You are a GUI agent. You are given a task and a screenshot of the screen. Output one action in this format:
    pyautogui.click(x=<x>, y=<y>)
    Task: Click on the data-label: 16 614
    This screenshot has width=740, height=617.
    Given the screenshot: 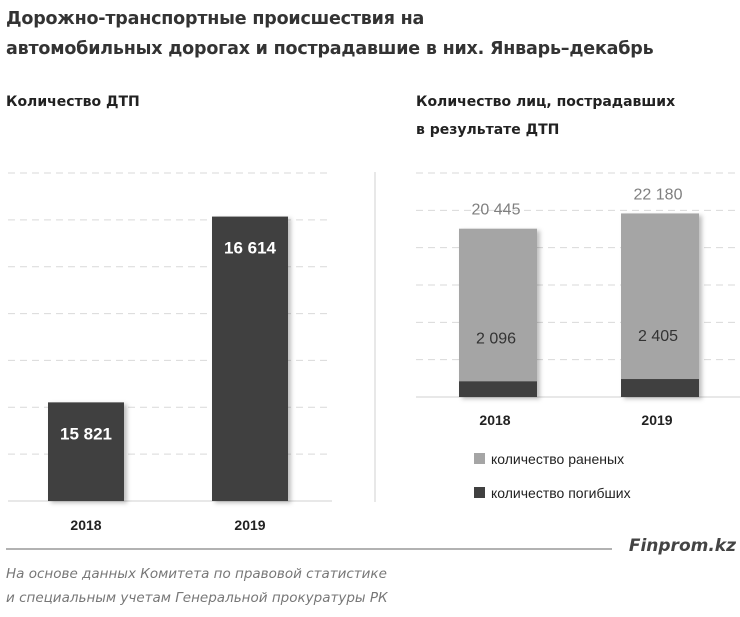 What is the action you would take?
    pyautogui.click(x=250, y=248)
    